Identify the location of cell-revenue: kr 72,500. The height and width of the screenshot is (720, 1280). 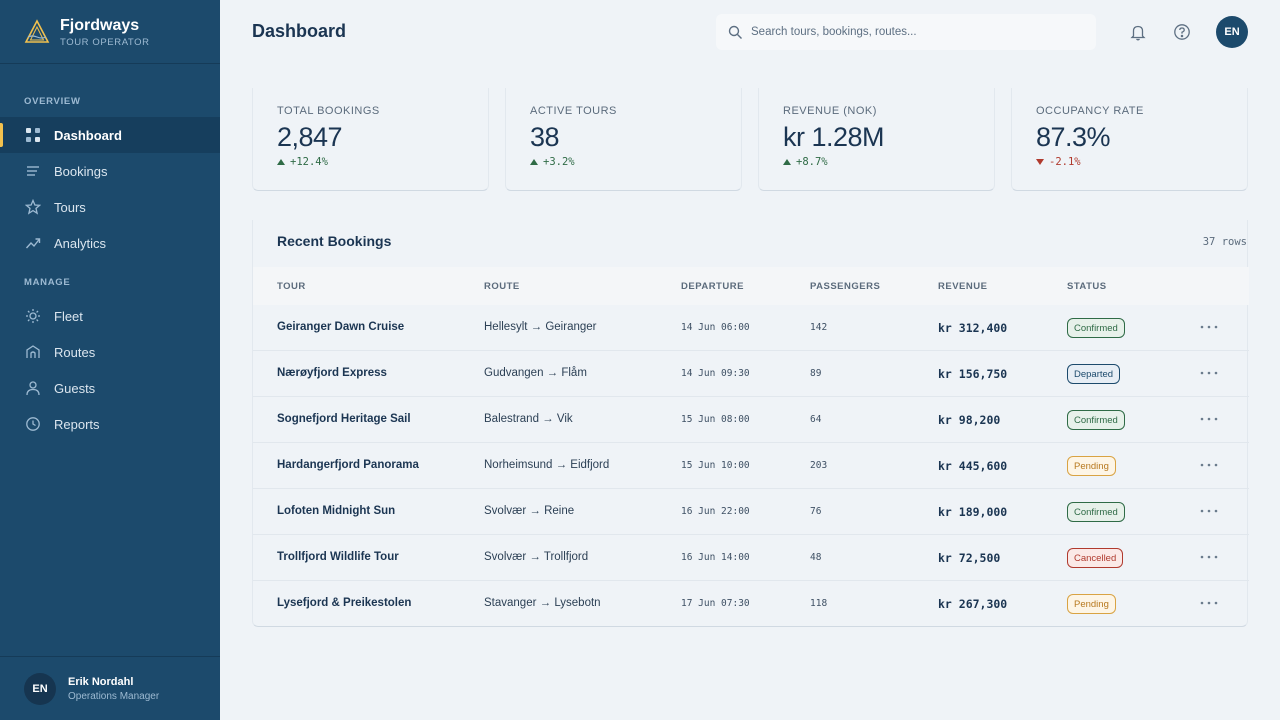
(969, 558).